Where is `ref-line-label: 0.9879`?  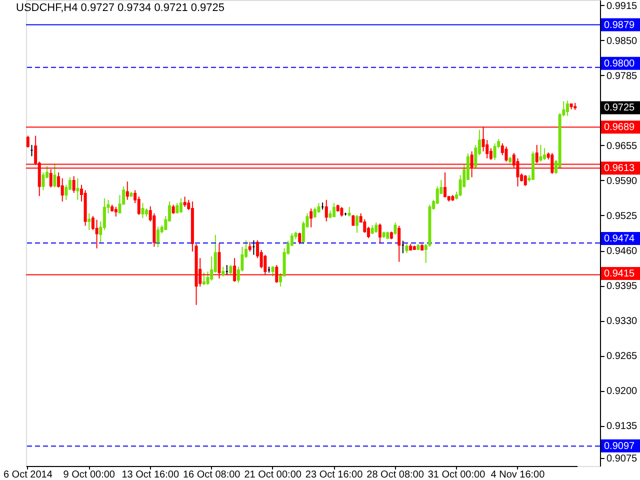
ref-line-label: 0.9879 is located at coordinates (620, 25).